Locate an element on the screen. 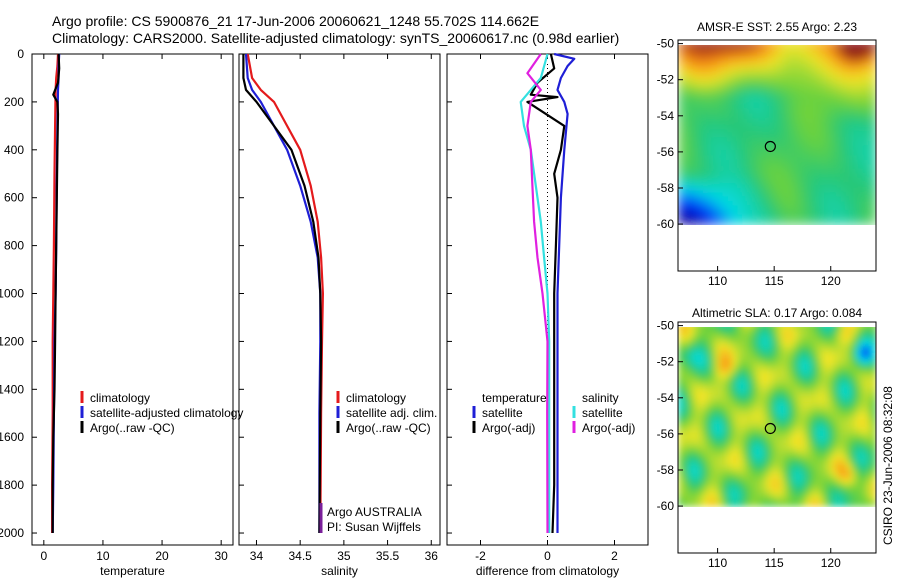 This screenshot has height=580, width=900. x-tick-label: 0 is located at coordinates (43, 556).